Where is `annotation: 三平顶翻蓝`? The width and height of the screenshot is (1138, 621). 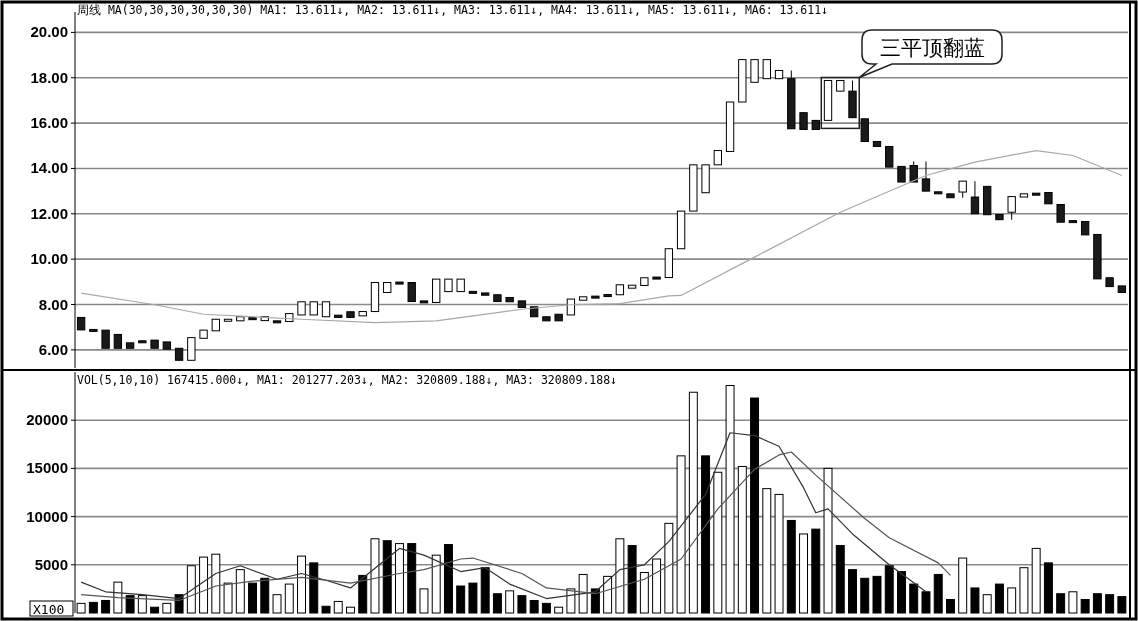
annotation: 三平顶翻蓝 is located at coordinates (932, 48).